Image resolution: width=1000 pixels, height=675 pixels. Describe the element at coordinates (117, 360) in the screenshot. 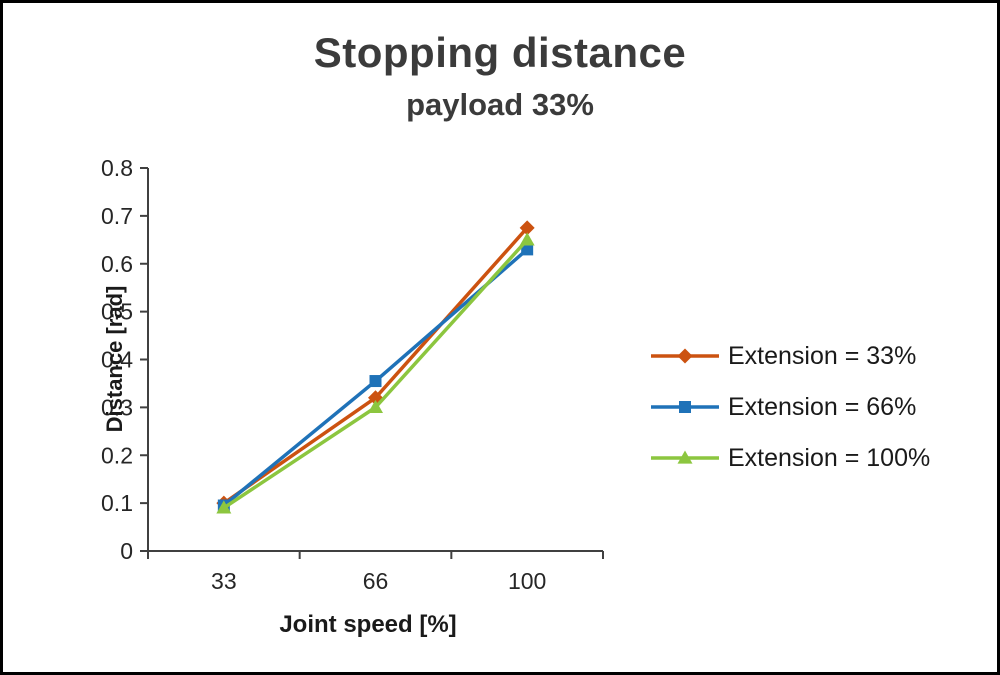

I see `y-tick-label: 0.4` at that location.